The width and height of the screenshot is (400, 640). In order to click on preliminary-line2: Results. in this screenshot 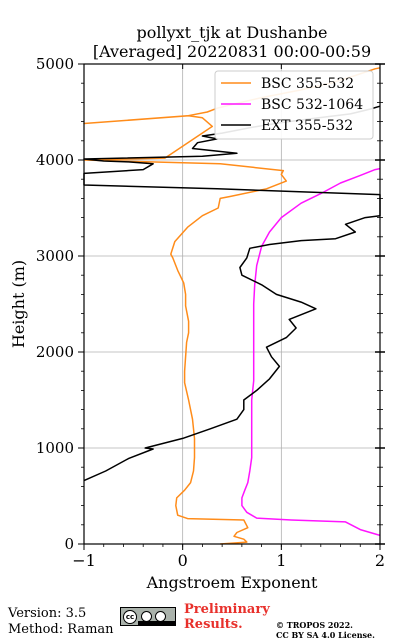, I will do `click(213, 624)`.